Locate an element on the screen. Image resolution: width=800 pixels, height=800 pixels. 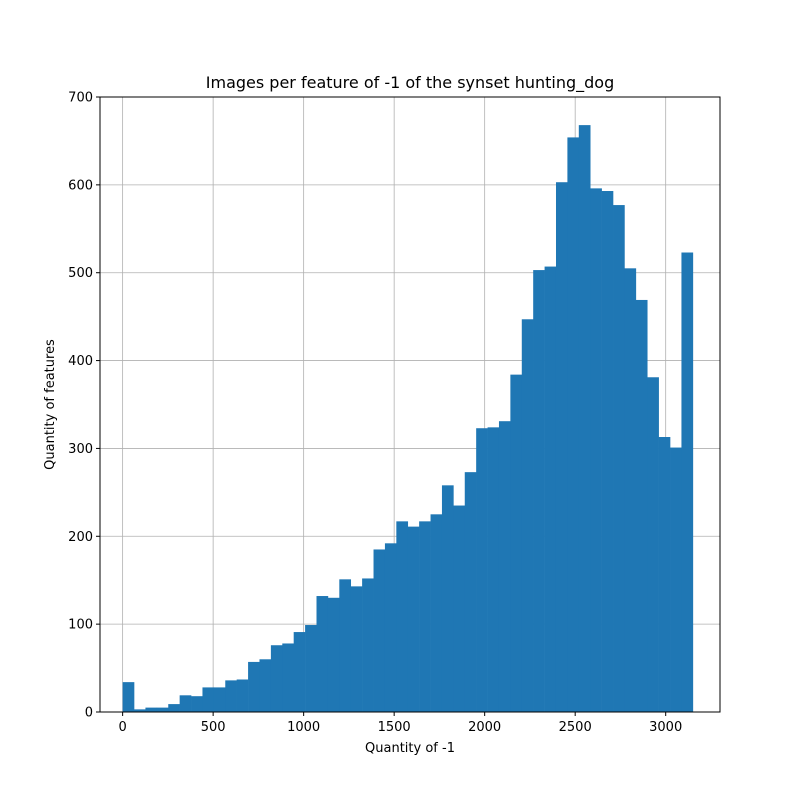
x-tick-label: 2000 is located at coordinates (484, 727).